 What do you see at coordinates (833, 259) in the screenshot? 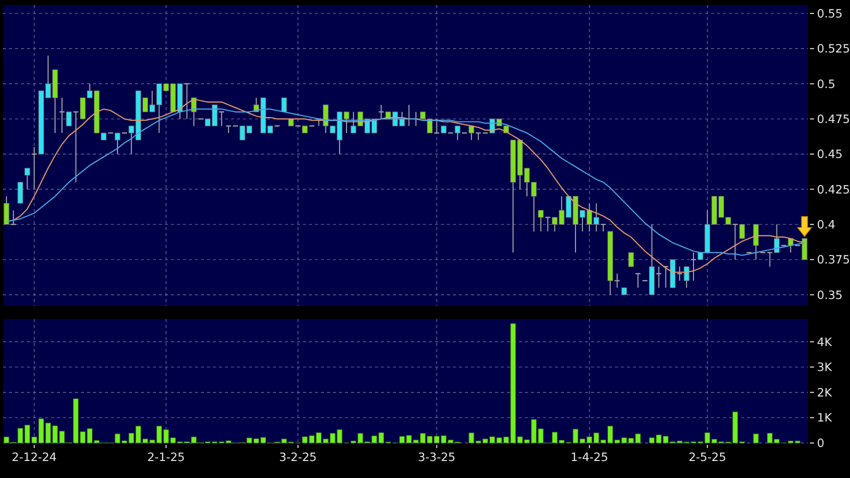
I see `y-tick-label: 0.375` at bounding box center [833, 259].